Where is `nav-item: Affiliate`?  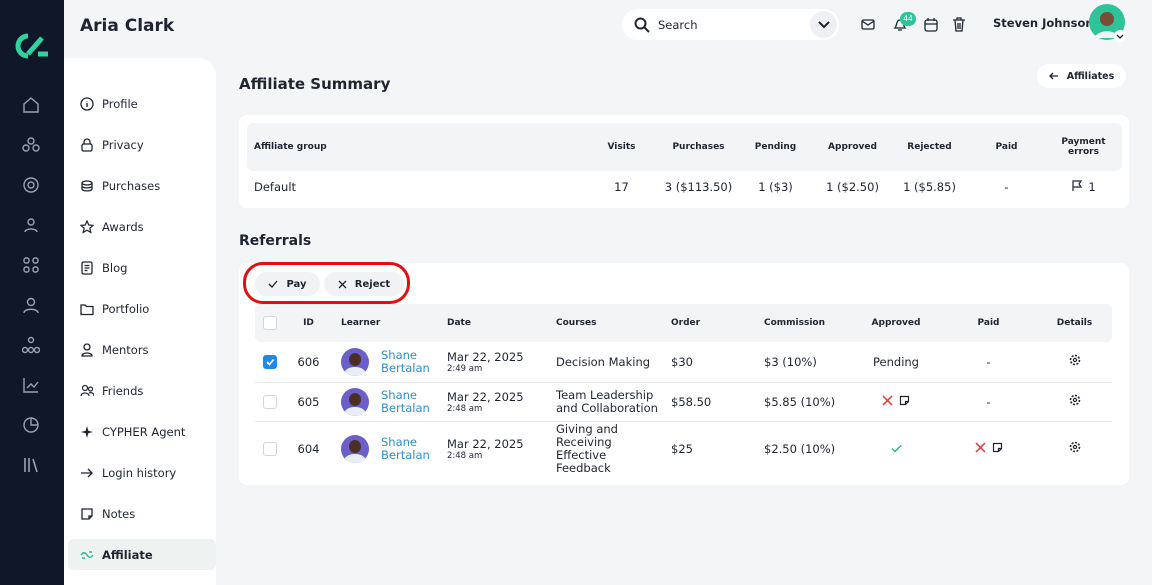
nav-item: Affiliate is located at coordinates (142, 554).